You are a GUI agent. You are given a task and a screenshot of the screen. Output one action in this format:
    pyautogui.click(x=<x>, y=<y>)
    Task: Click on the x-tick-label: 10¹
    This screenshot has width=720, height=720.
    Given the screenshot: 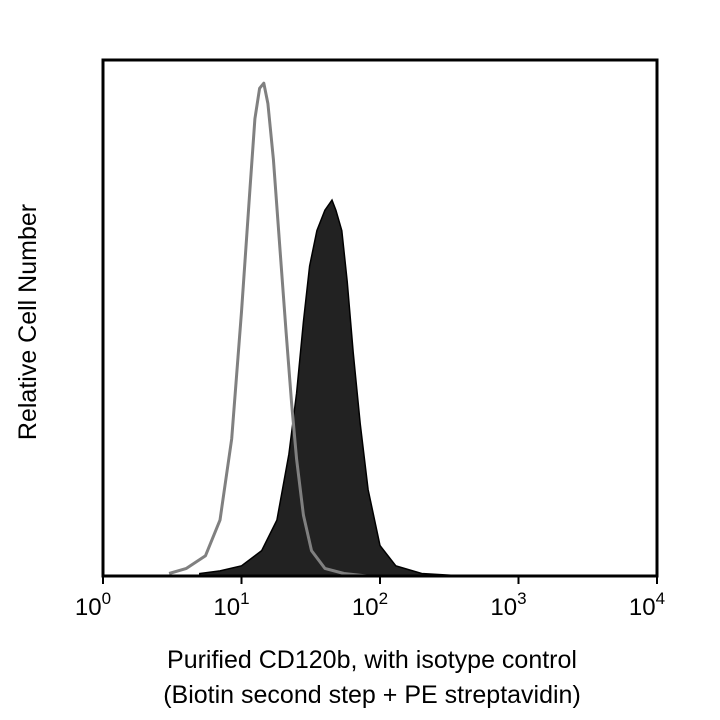 What is the action you would take?
    pyautogui.click(x=231, y=605)
    